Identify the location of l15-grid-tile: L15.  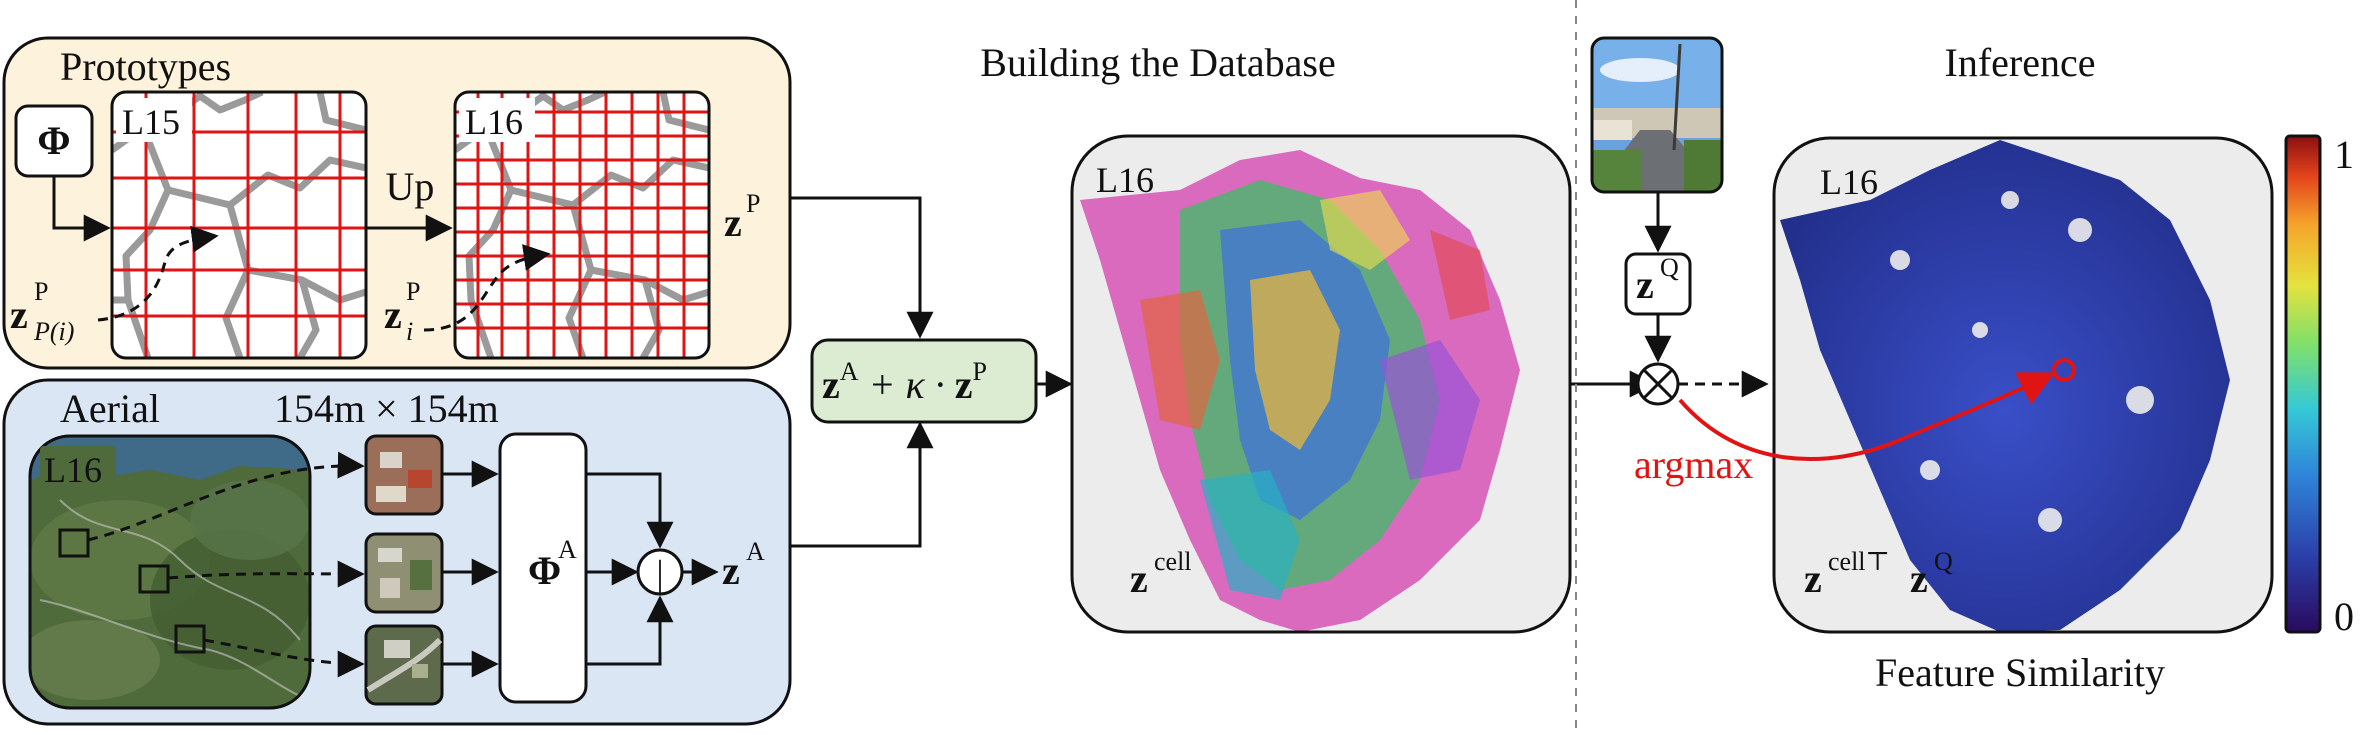
(239, 225).